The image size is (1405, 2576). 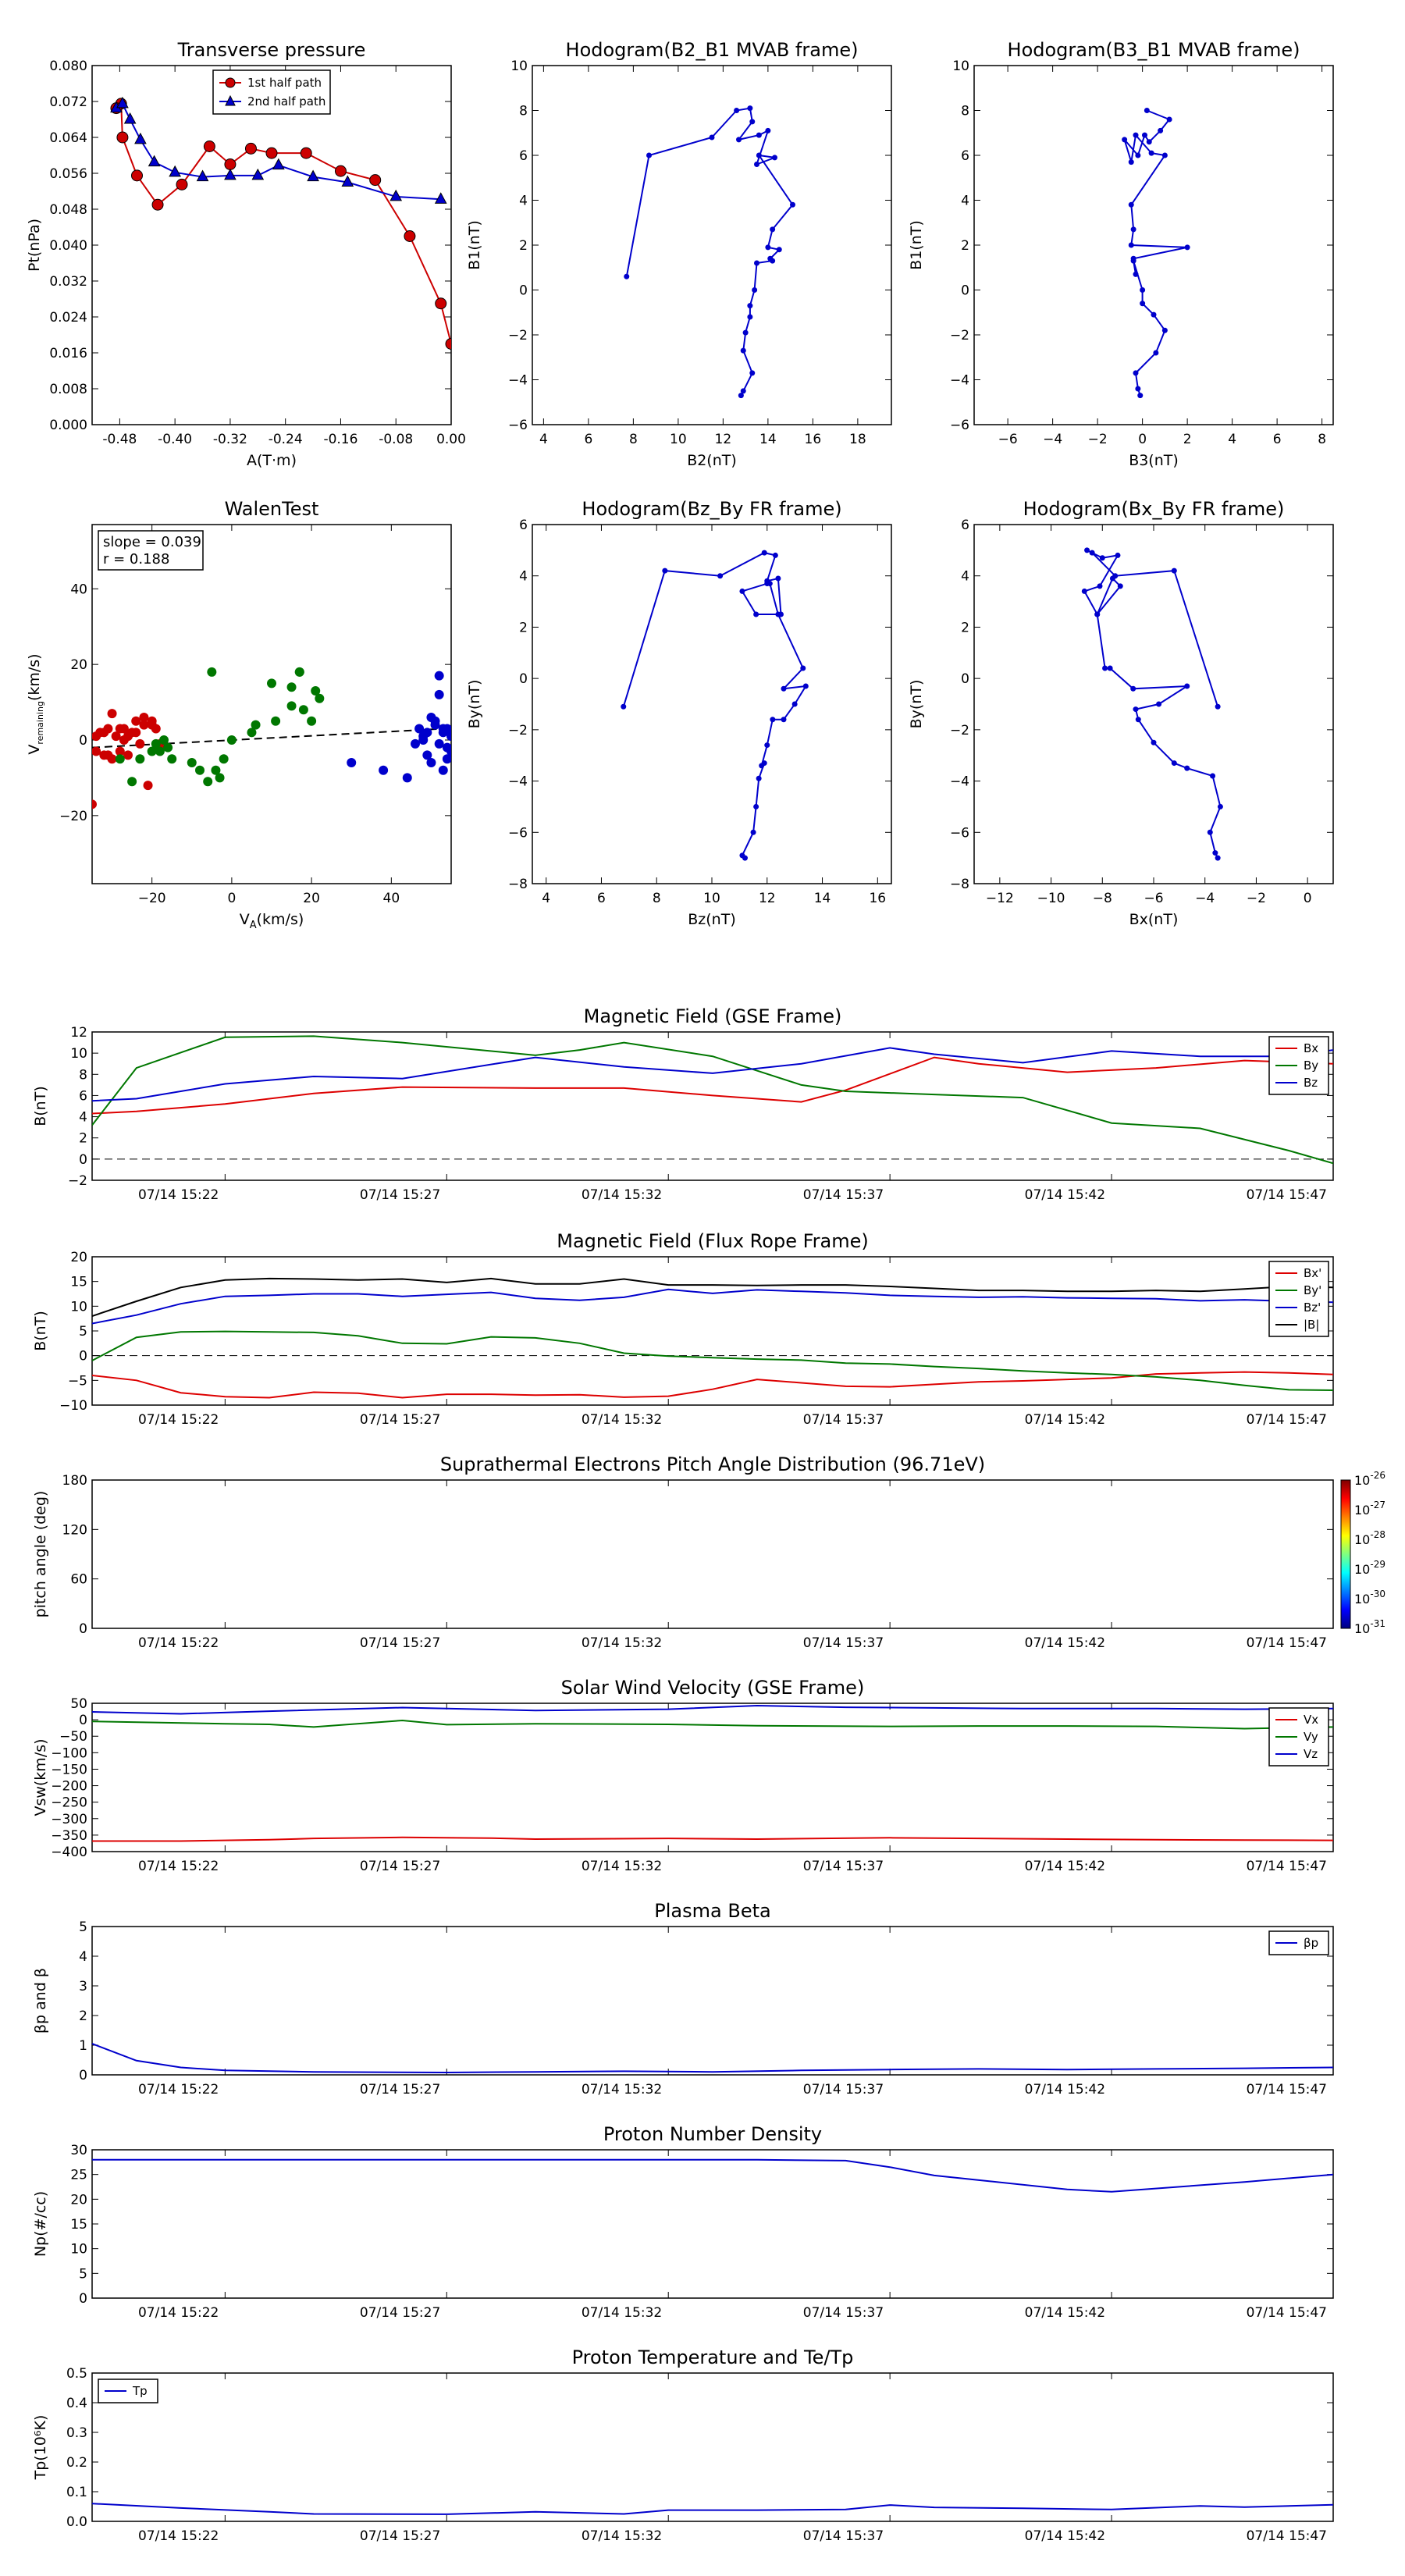 I want to click on x-tick-label: 07/14 15:32, so click(x=622, y=2536).